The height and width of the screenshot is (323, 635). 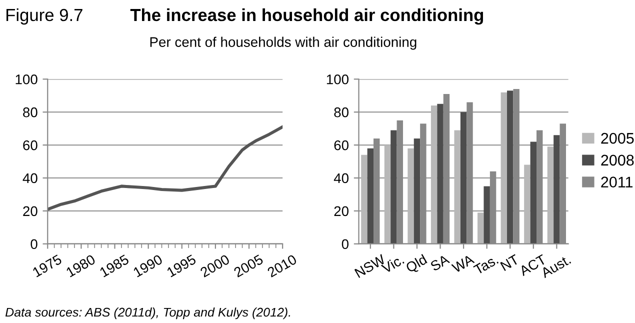 What do you see at coordinates (510, 262) in the screenshot?
I see `x-tick-label: NT` at bounding box center [510, 262].